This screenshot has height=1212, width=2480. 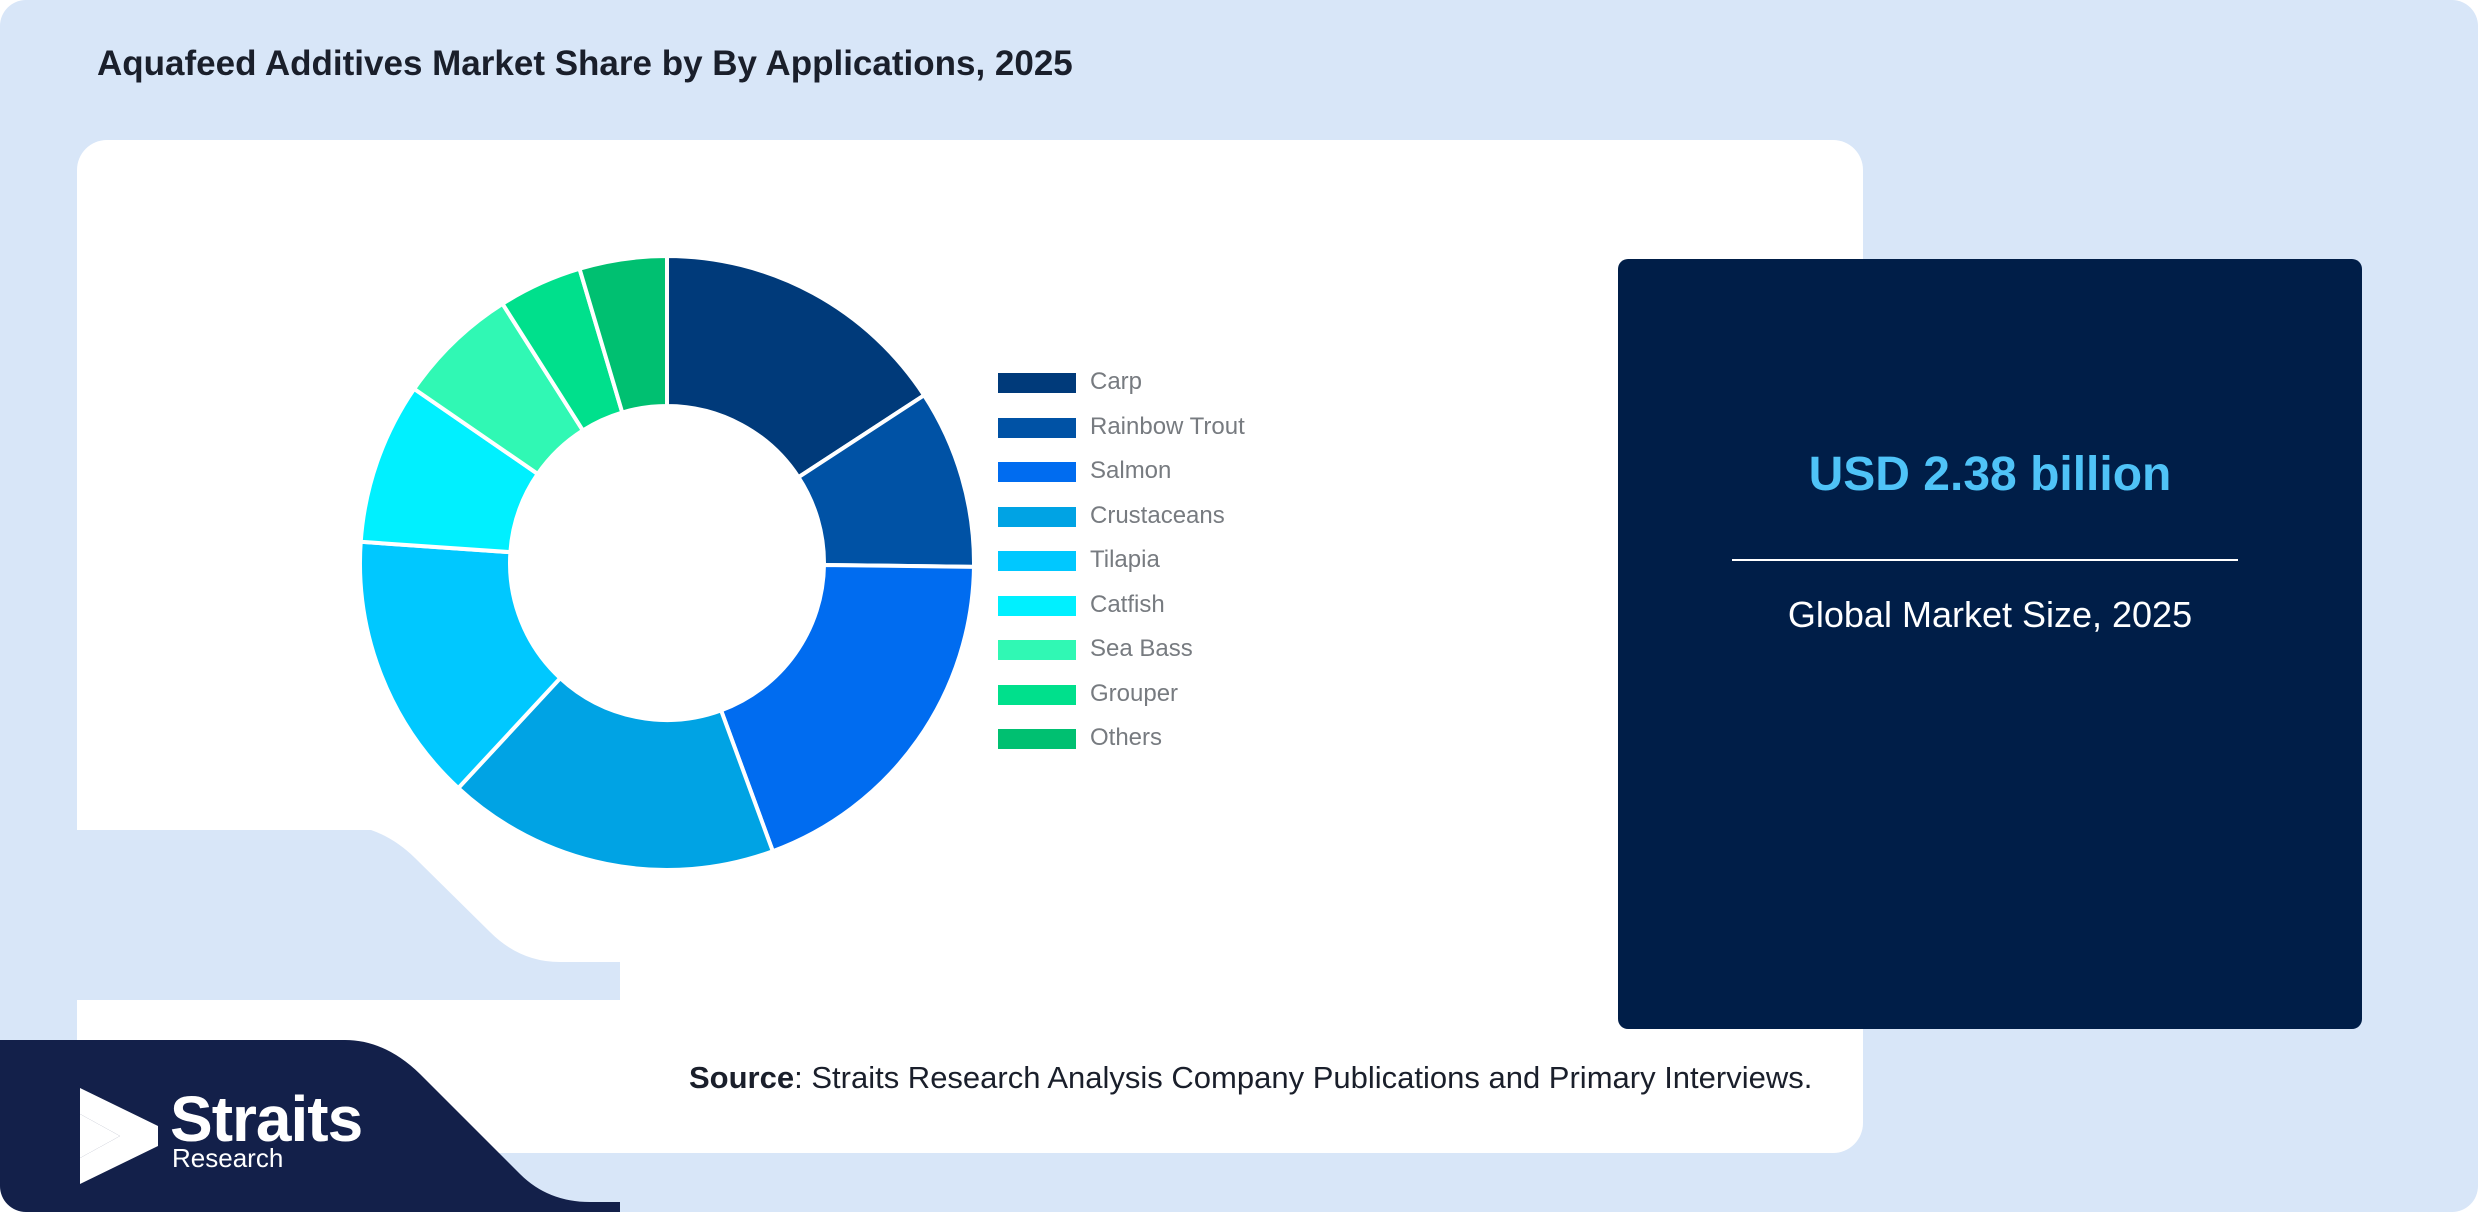 I want to click on donut-slice-tilapia, so click(x=461, y=665).